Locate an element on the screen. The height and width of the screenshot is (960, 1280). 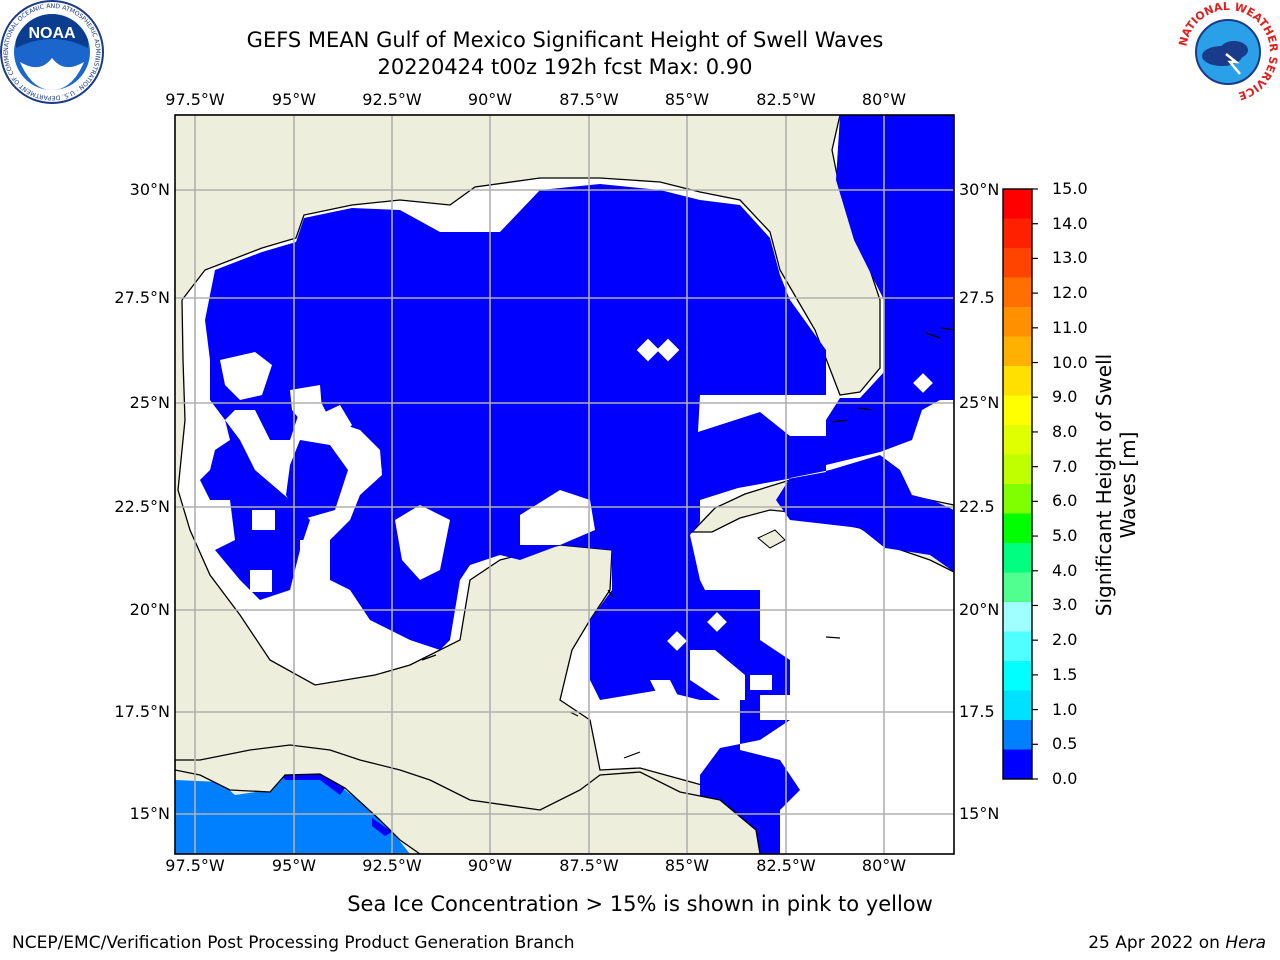
lon-label-bottom: 97.5°W is located at coordinates (195, 865).